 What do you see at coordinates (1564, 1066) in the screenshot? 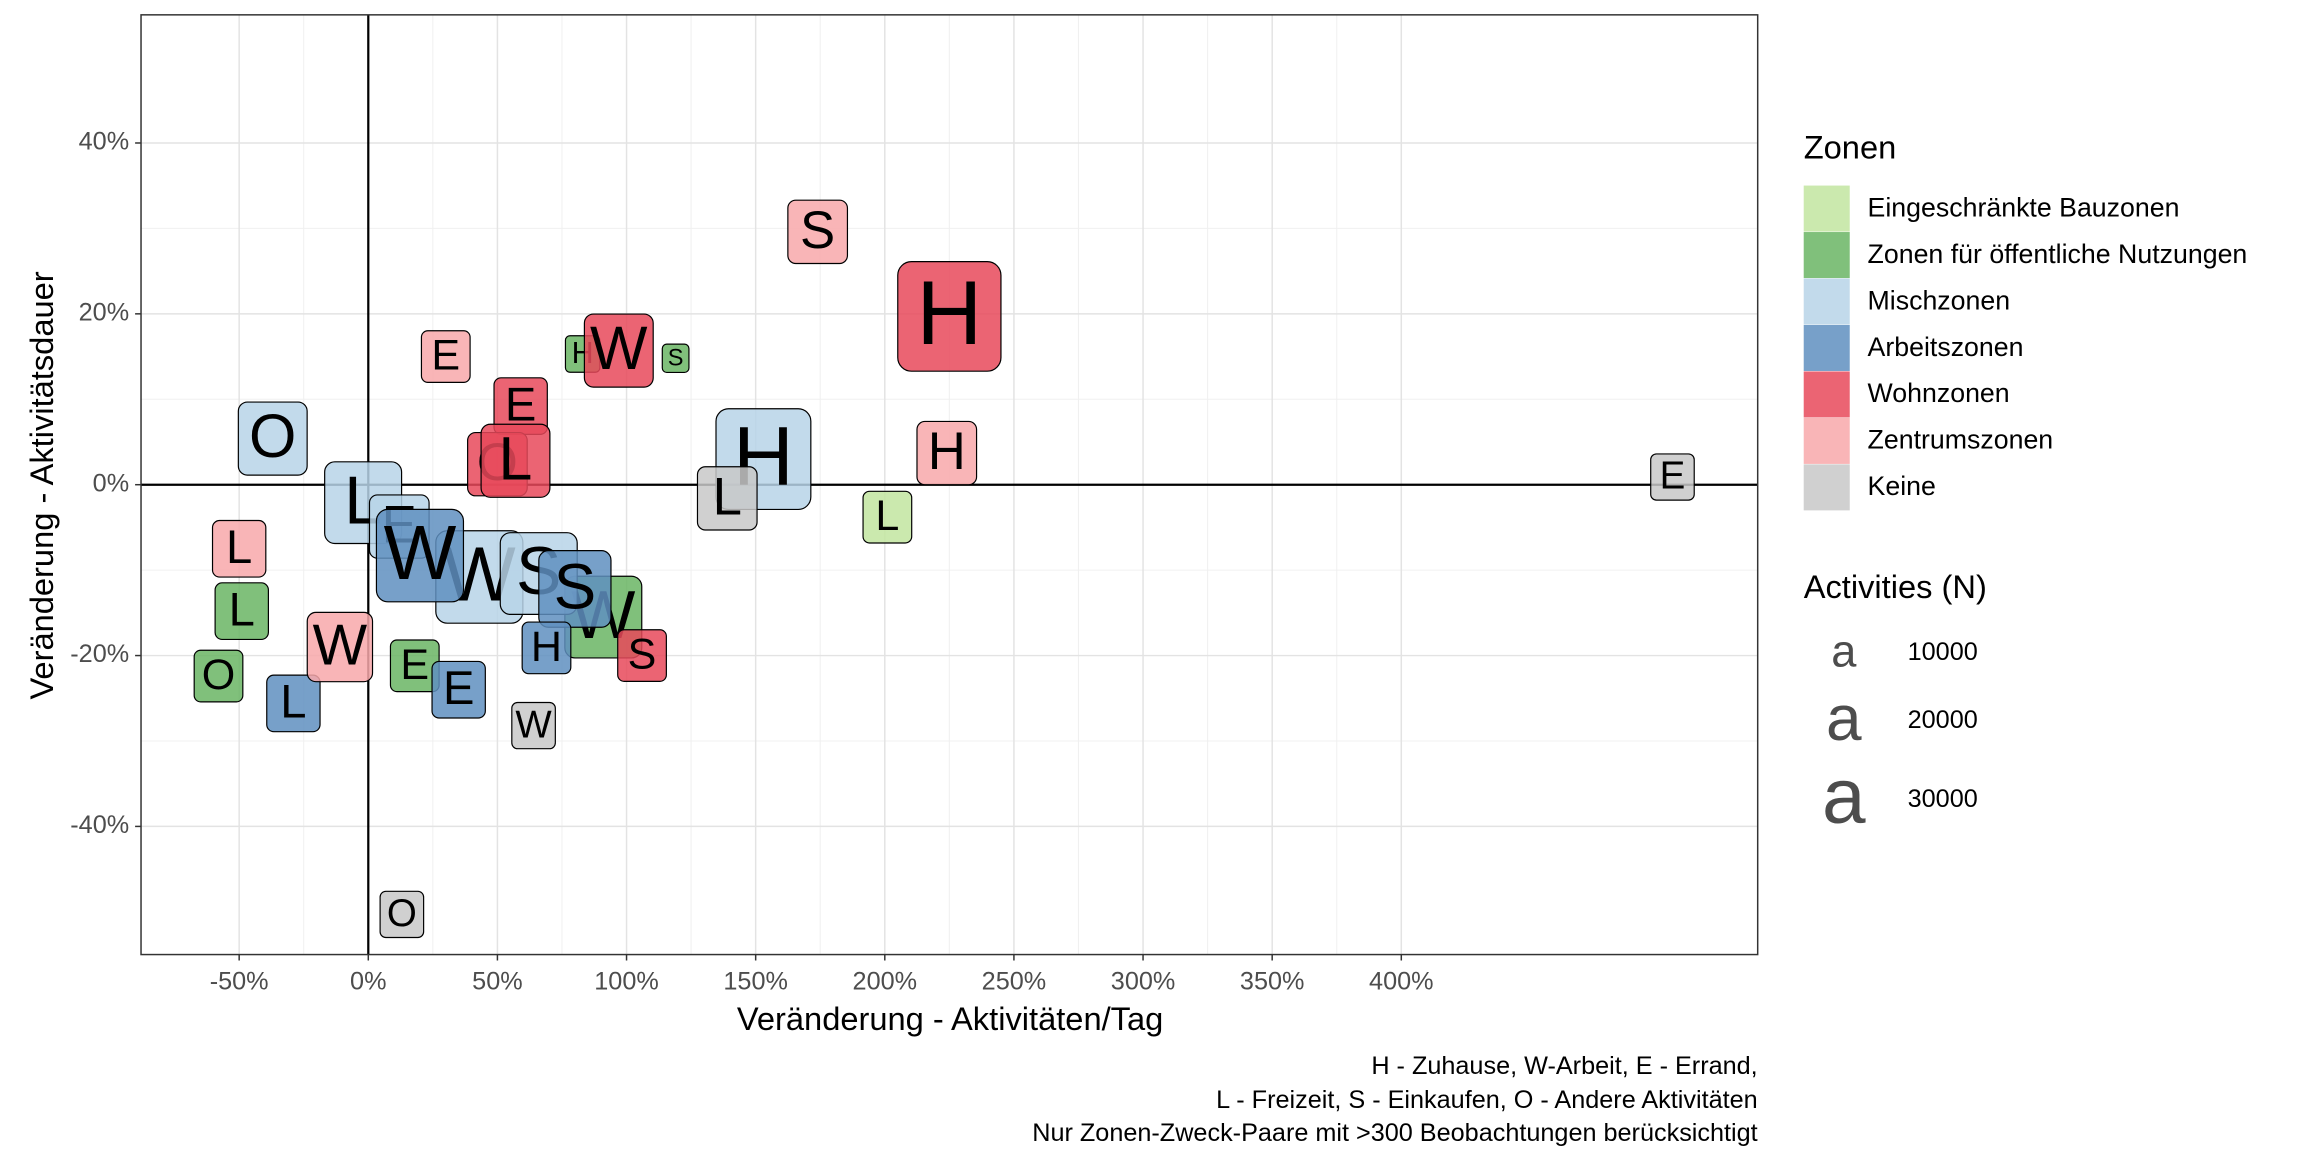
I see `caption: H - Zuhause, W-Arbeit, E - Errand,` at bounding box center [1564, 1066].